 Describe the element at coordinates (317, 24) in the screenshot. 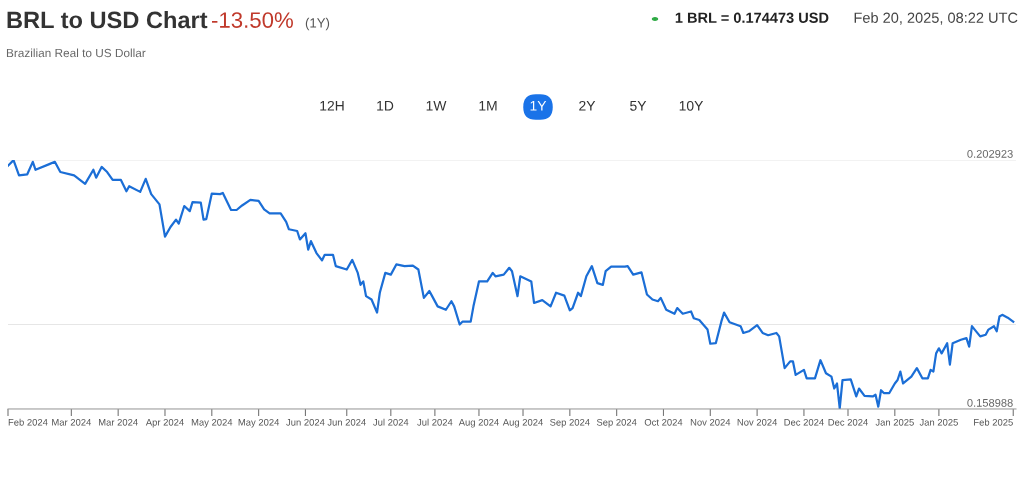

I see `text: (1Y)` at that location.